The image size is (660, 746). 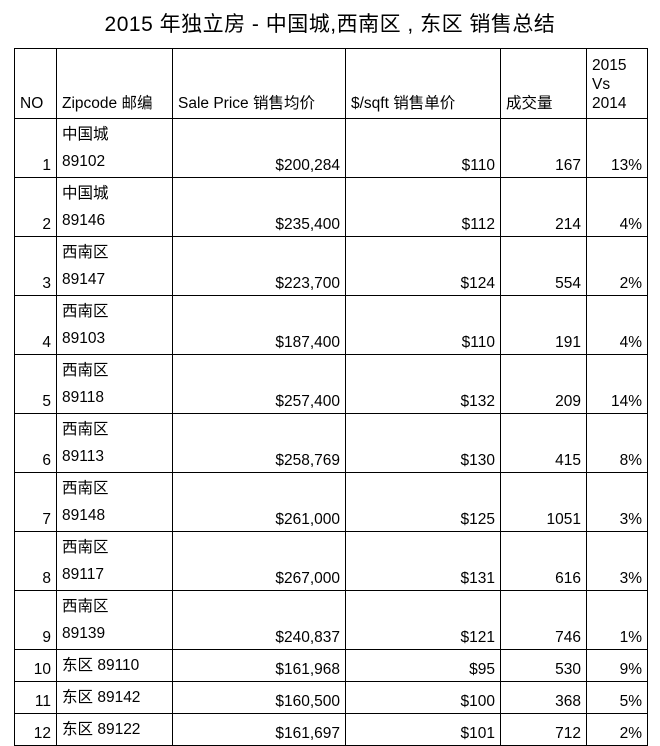 What do you see at coordinates (259, 729) in the screenshot?
I see `sale-price-cell: $161,697` at bounding box center [259, 729].